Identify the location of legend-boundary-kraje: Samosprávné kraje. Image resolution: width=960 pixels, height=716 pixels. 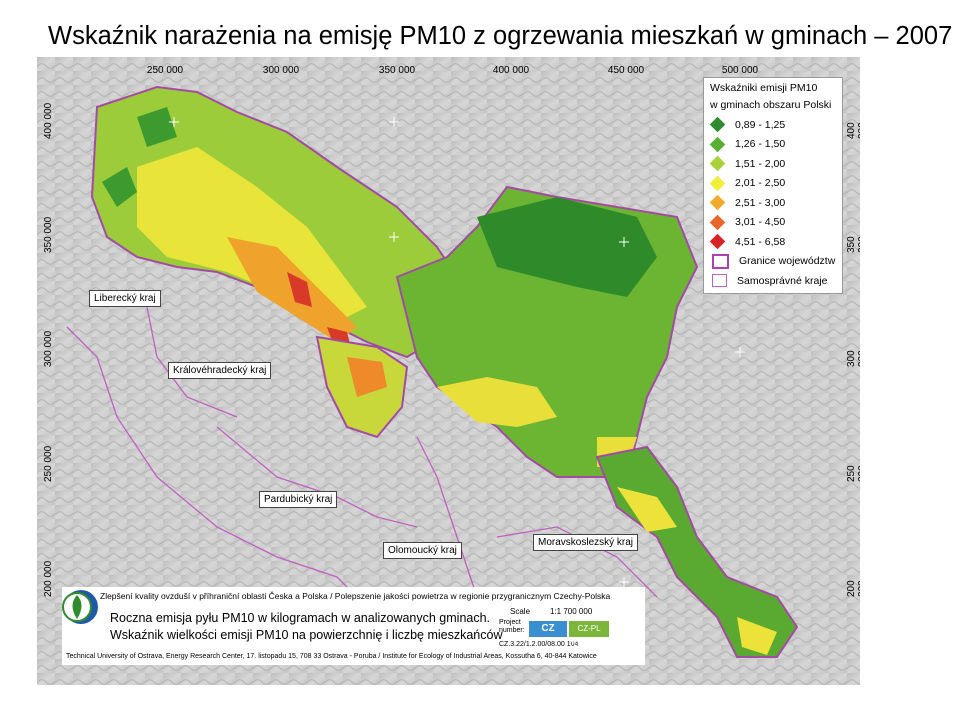
(773, 281).